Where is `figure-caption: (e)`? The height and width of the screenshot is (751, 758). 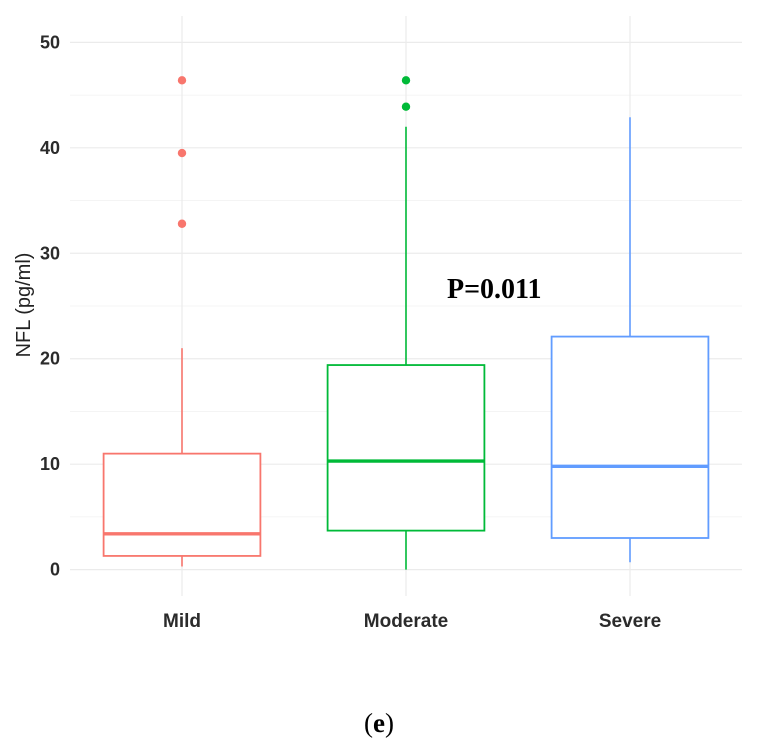 figure-caption: (e) is located at coordinates (379, 723).